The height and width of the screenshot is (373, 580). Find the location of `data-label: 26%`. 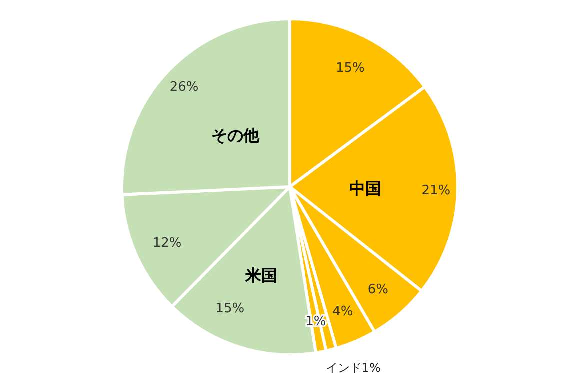

data-label: 26% is located at coordinates (184, 88).